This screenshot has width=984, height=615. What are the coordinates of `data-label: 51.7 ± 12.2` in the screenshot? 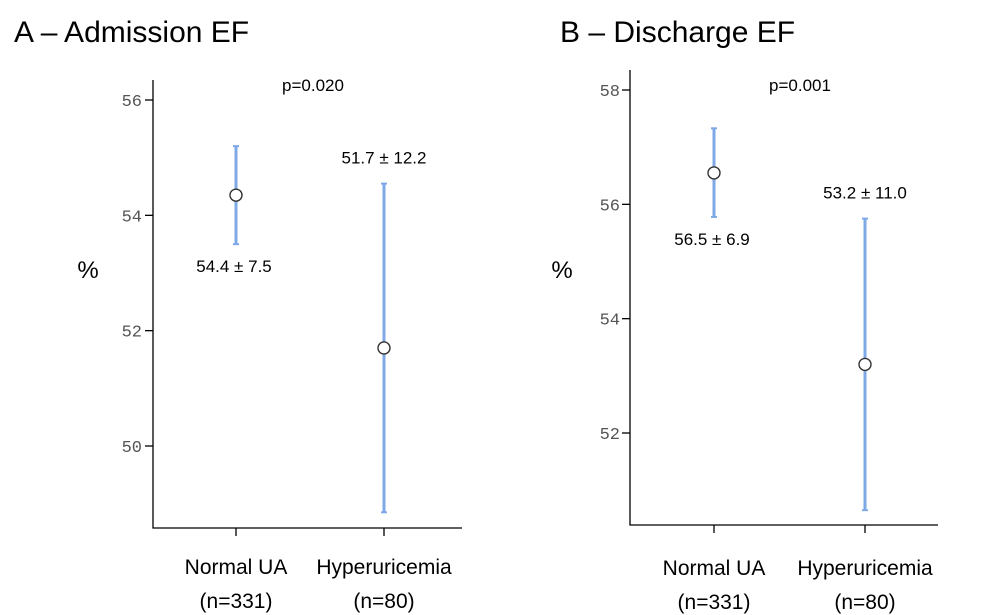 It's located at (384, 158).